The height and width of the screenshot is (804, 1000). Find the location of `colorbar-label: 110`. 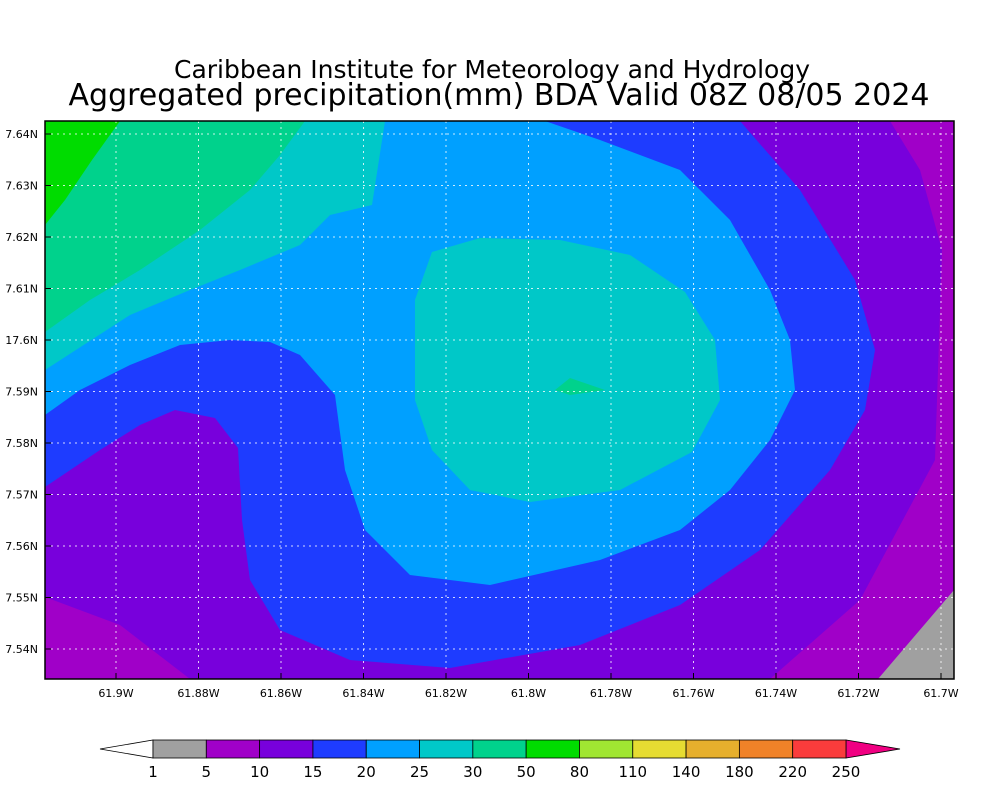

colorbar-label: 110 is located at coordinates (632, 772).